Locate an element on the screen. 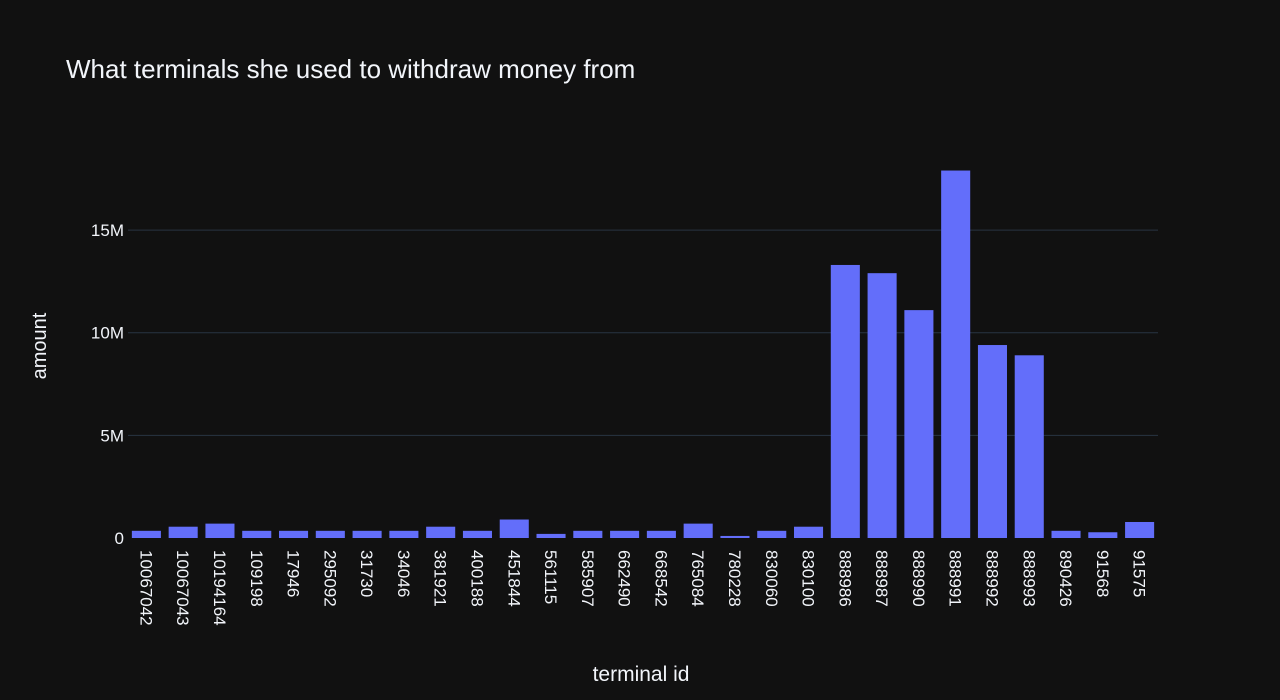  x-tick-label: 888991 is located at coordinates (955, 578).